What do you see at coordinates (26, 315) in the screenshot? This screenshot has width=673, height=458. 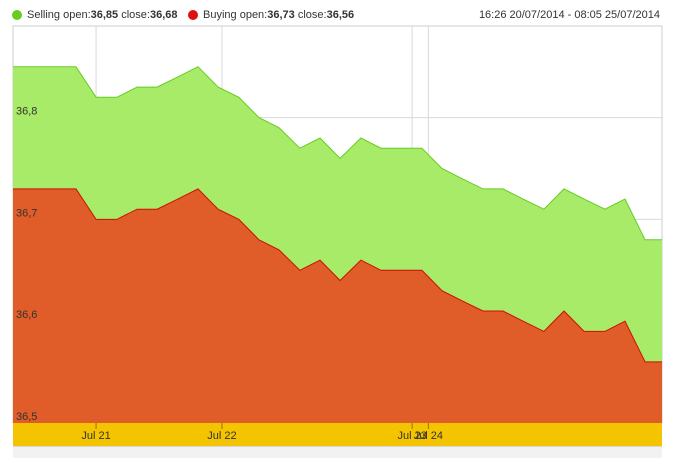 I see `y-tick-label: 36,6` at bounding box center [26, 315].